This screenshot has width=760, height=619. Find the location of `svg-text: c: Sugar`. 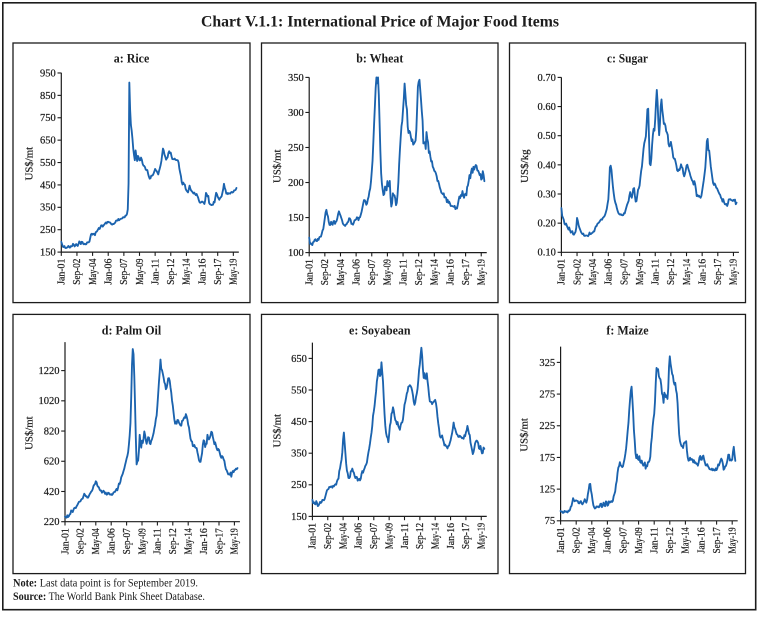

svg-text: c: Sugar is located at coordinates (627, 58).